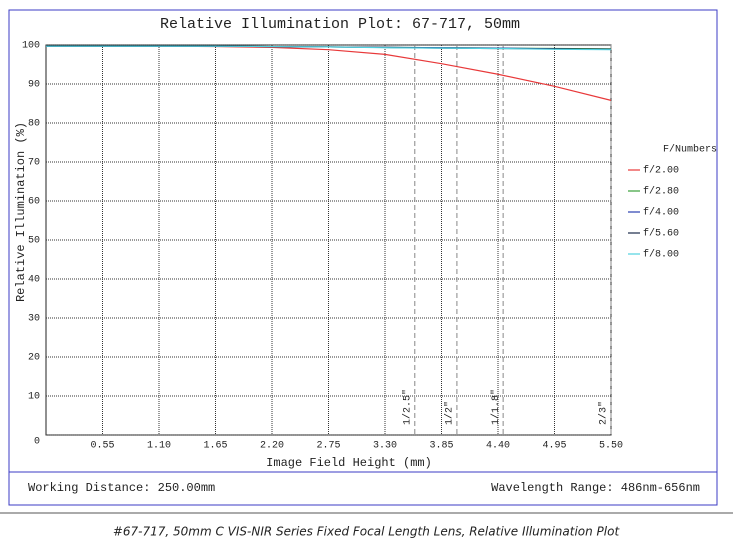 This screenshot has width=733, height=552. Describe the element at coordinates (159, 446) in the screenshot. I see `x-tick-label: 1.10` at that location.